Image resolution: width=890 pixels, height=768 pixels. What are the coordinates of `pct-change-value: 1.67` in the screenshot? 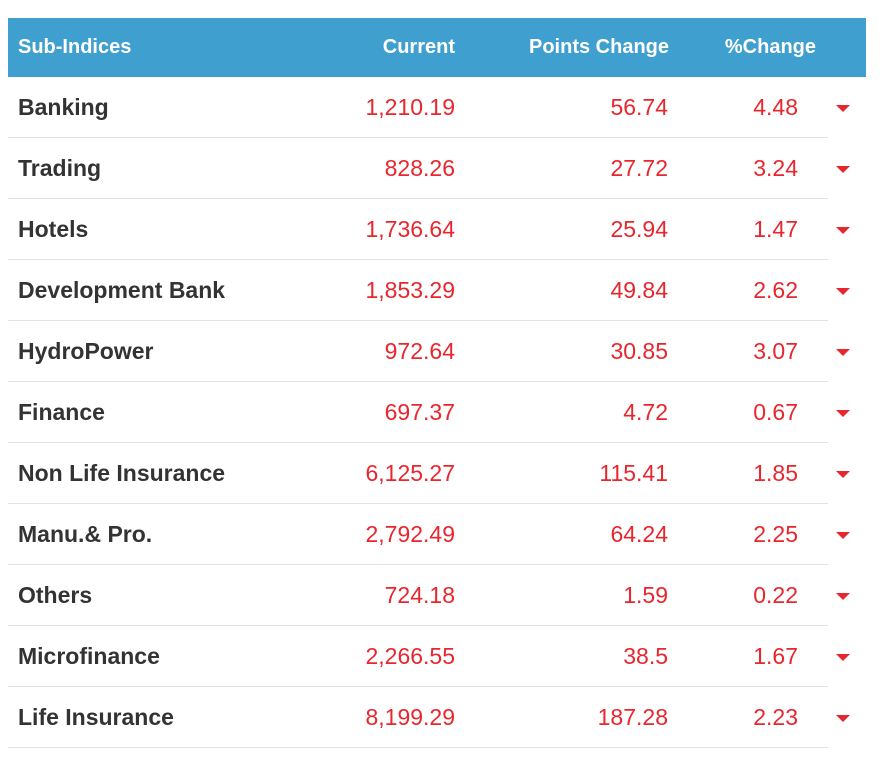 It's located at (775, 656).